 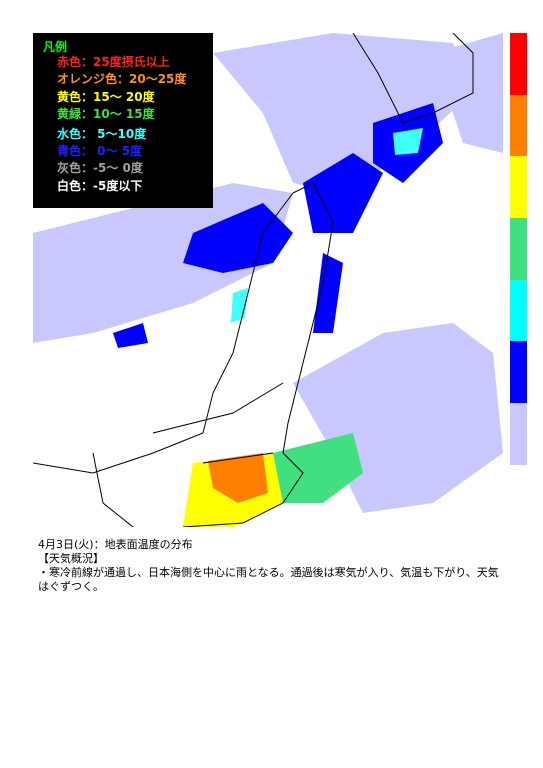 I want to click on legend-item: 青色： 0～ 5度, so click(x=100, y=151).